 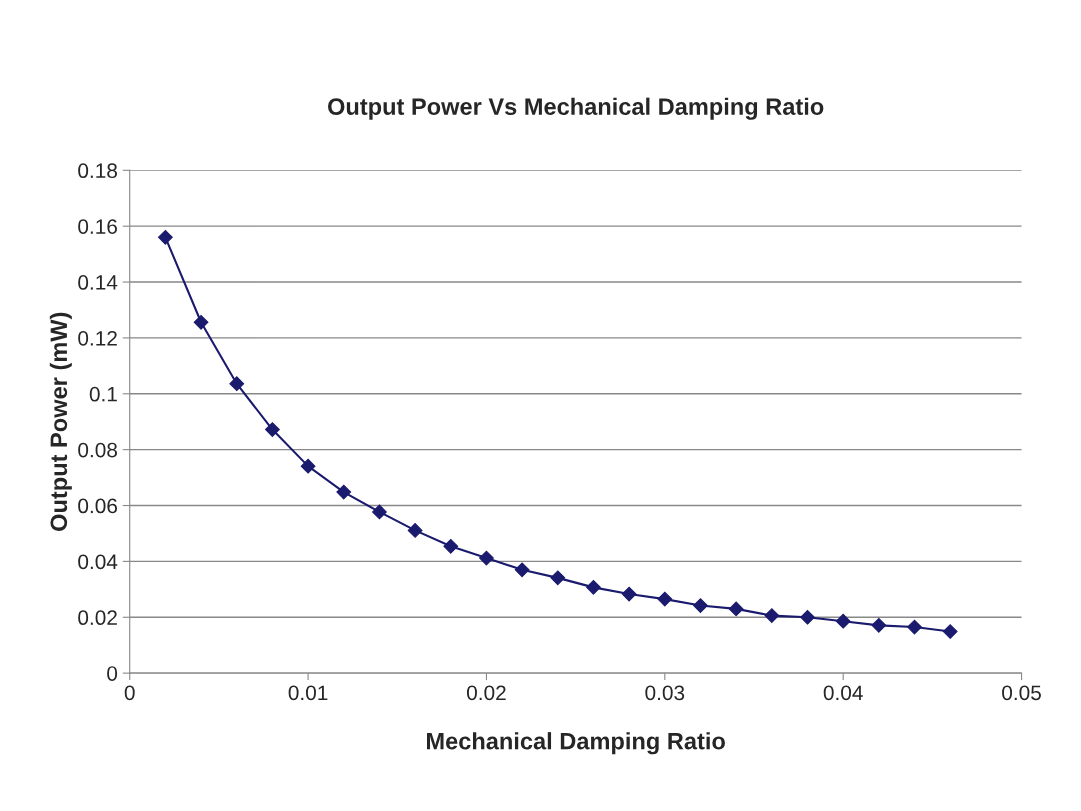 I want to click on y-tick-label: 0.18, so click(x=98, y=171).